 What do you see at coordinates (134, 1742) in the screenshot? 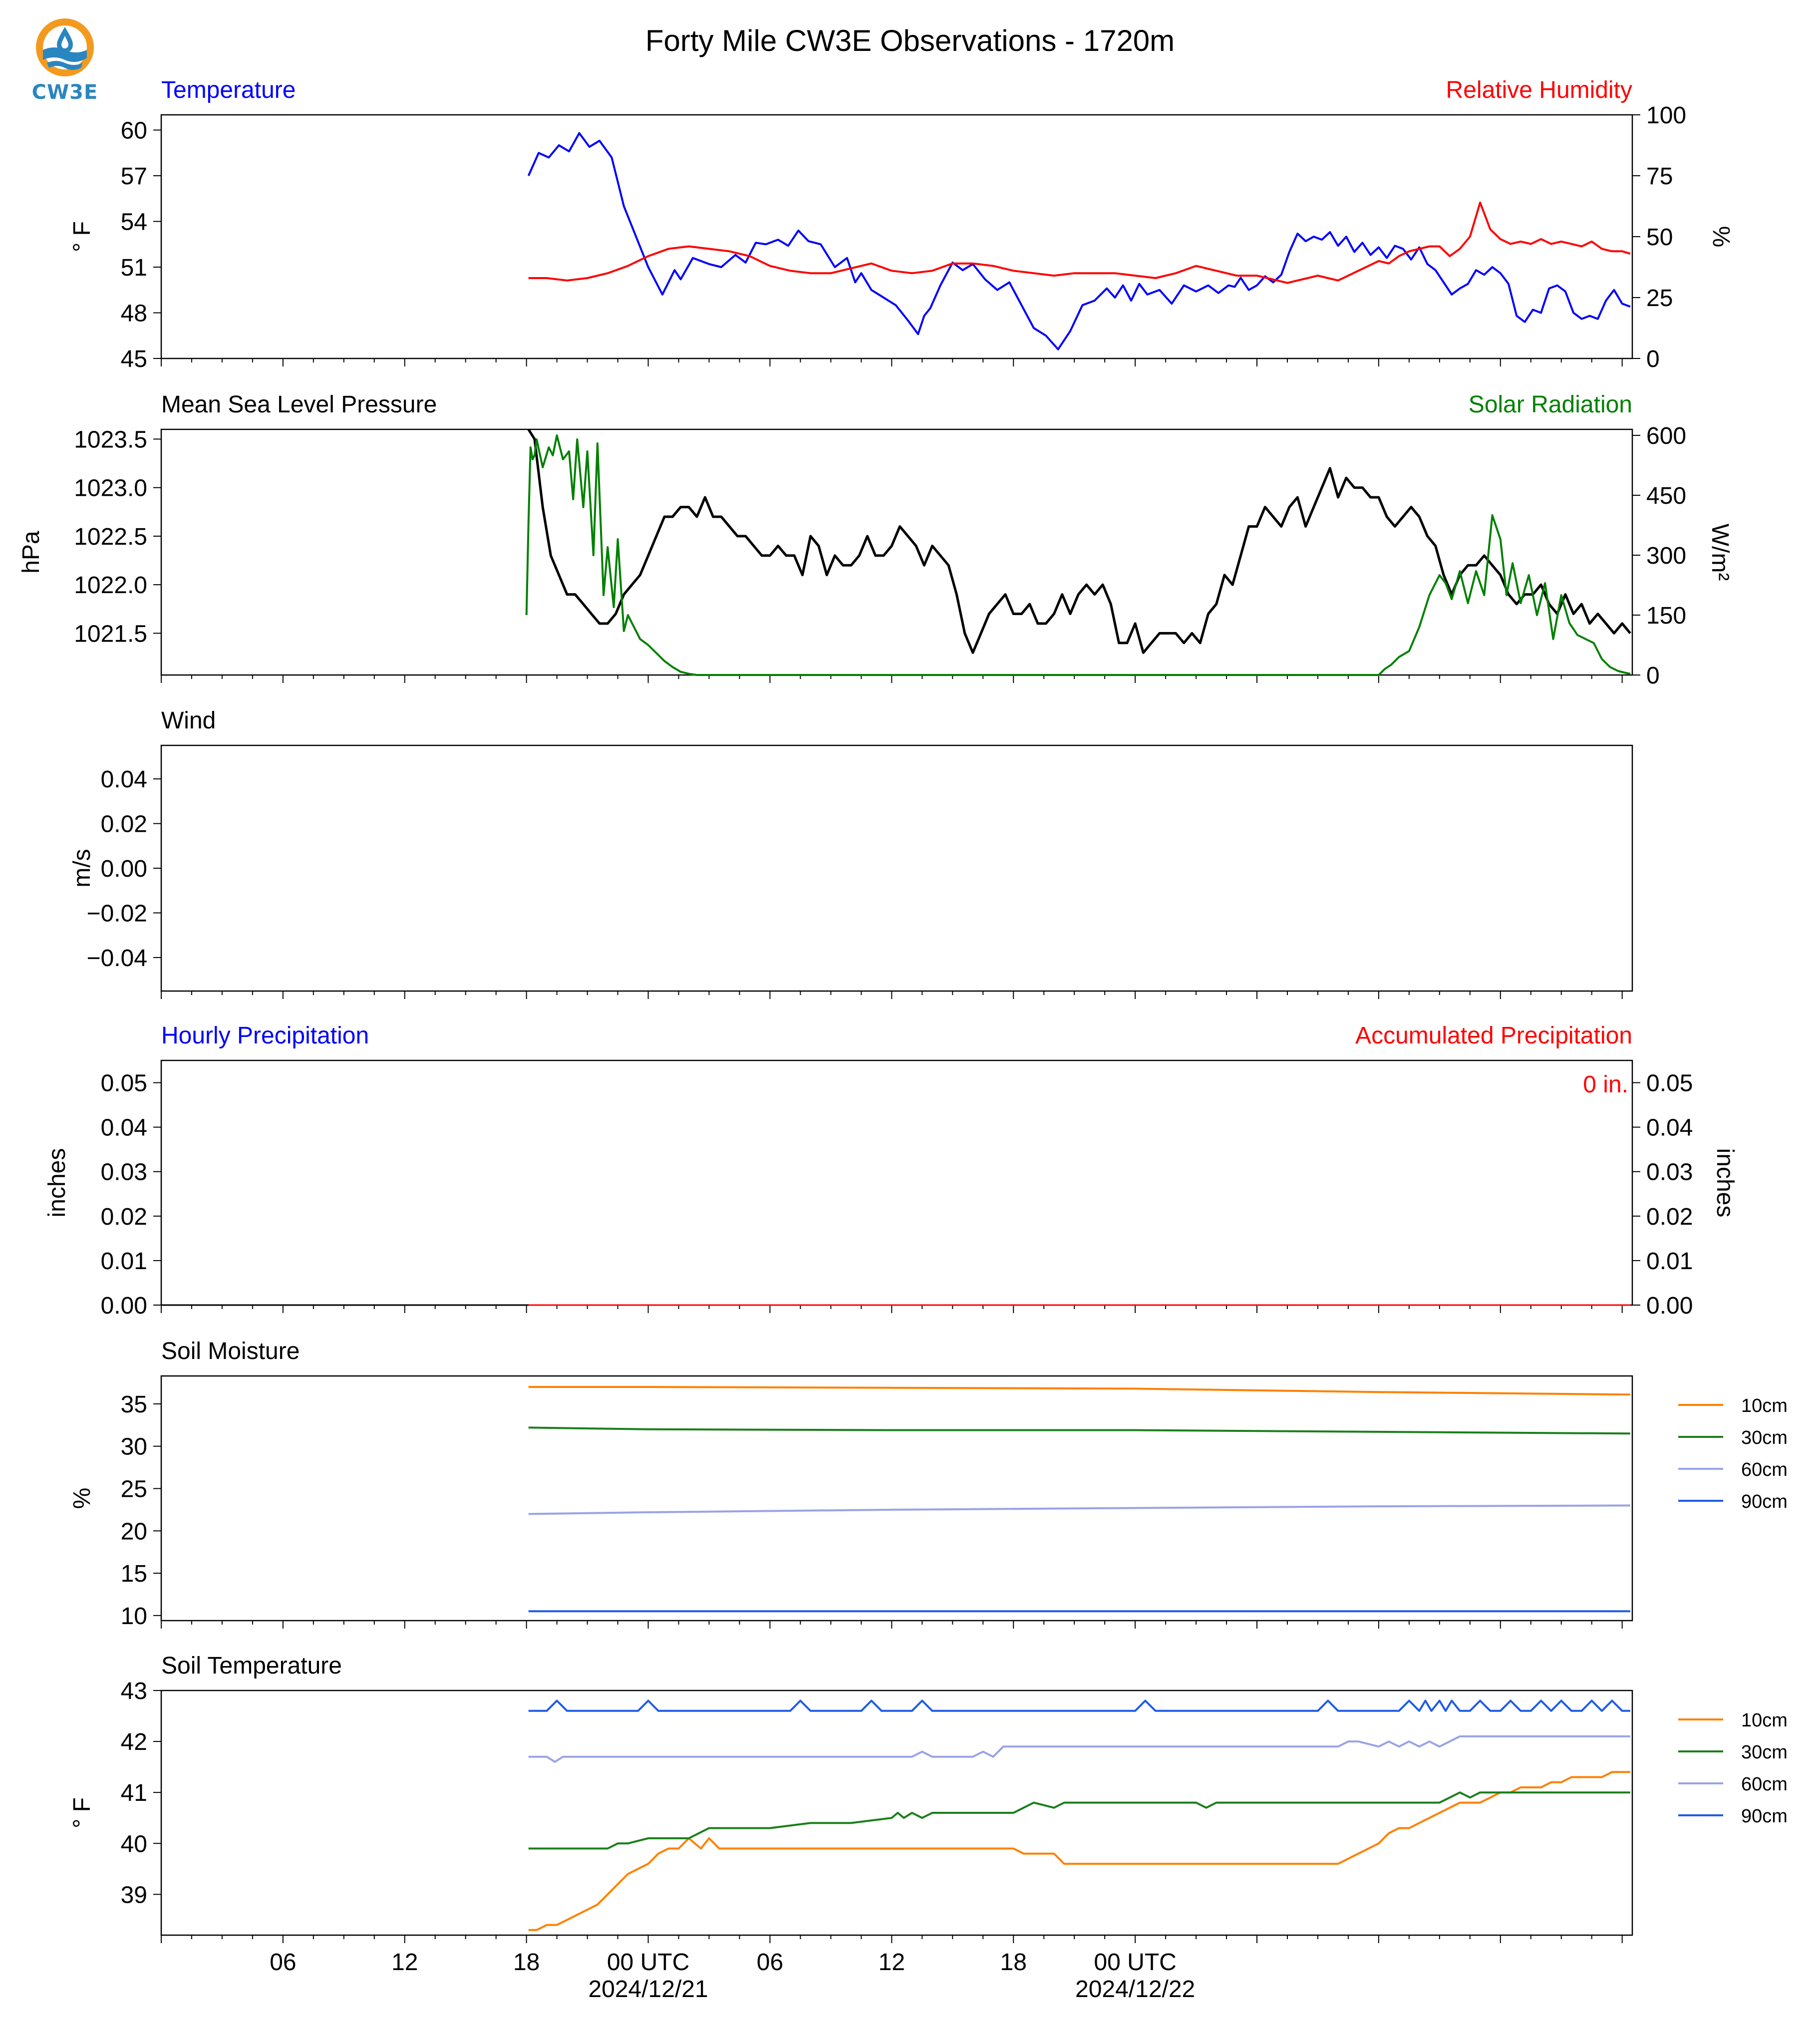
I see `y-tick-label: 42` at bounding box center [134, 1742].